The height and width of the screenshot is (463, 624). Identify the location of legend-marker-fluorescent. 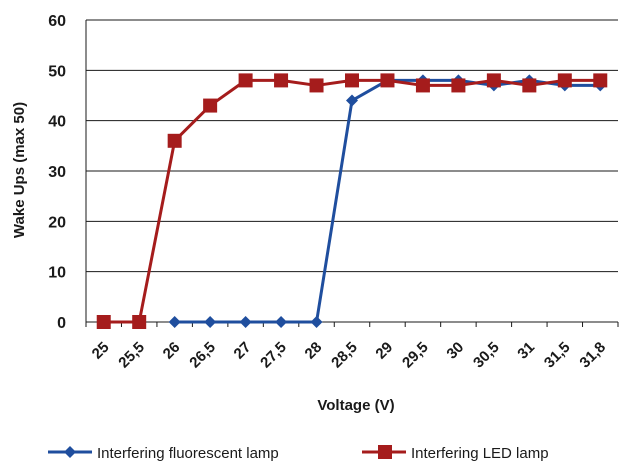
(70, 452).